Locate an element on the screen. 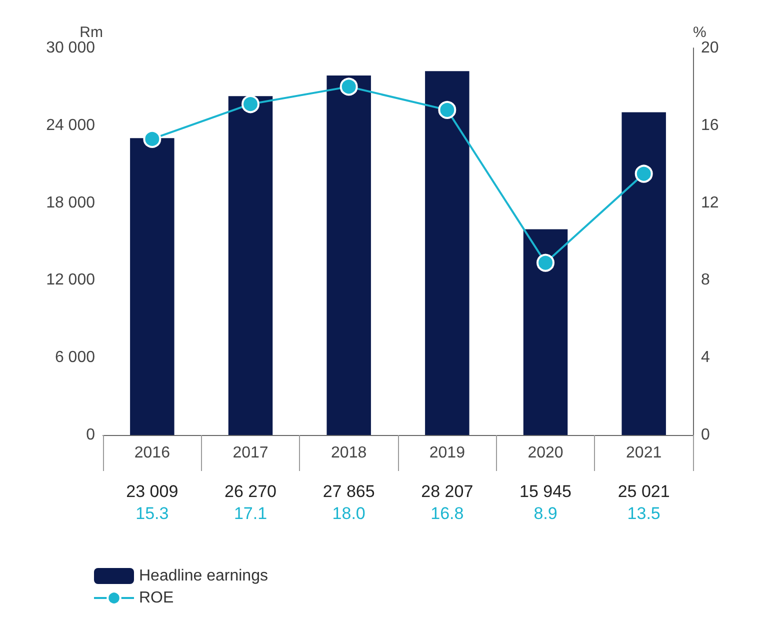 This screenshot has height=643, width=761. y-tick-label: 24 000 is located at coordinates (71, 125).